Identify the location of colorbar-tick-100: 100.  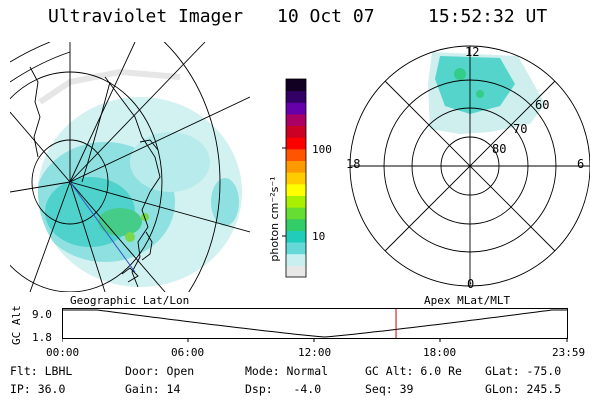
(322, 149).